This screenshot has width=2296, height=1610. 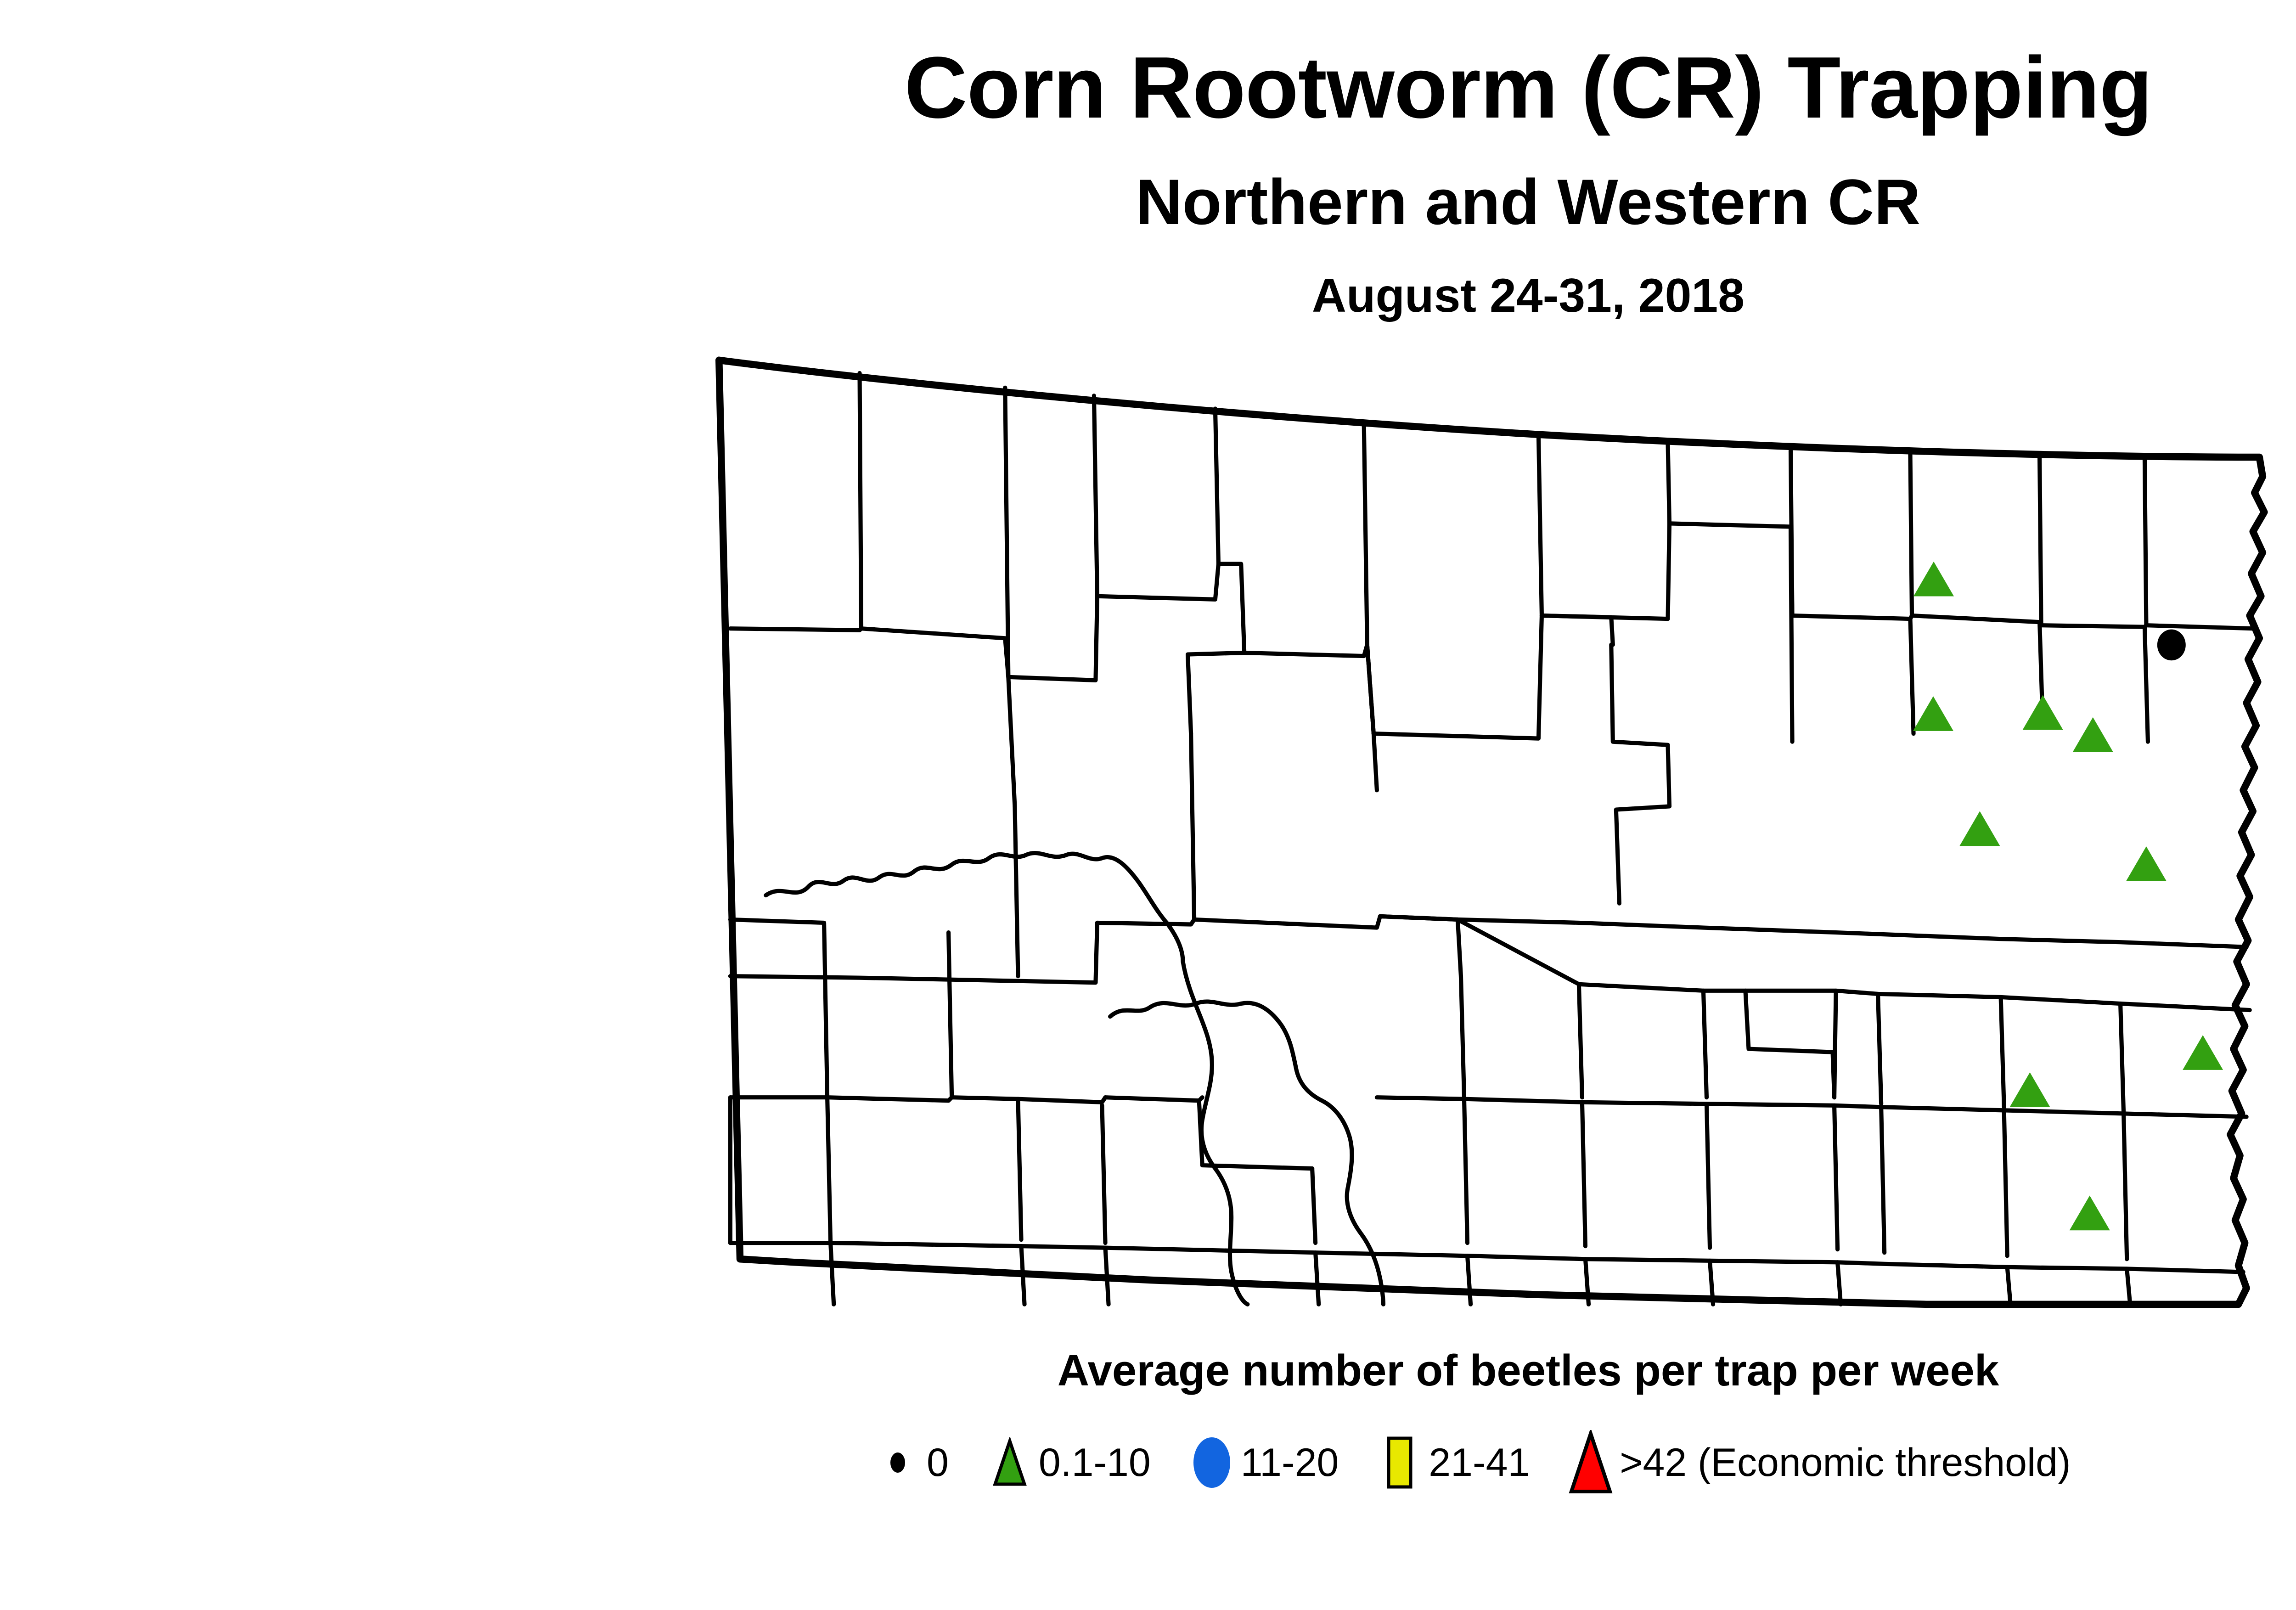 What do you see at coordinates (2171, 645) in the screenshot?
I see `map-marker-circle` at bounding box center [2171, 645].